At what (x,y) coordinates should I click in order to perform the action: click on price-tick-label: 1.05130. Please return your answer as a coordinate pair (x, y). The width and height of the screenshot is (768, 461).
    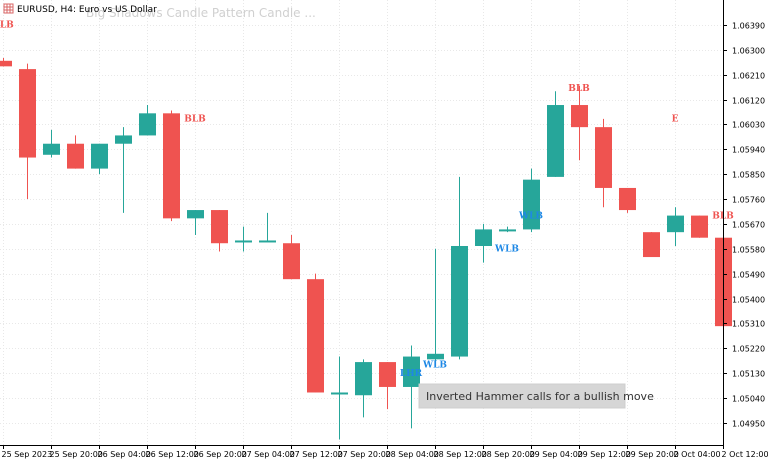
    Looking at the image, I should click on (748, 374).